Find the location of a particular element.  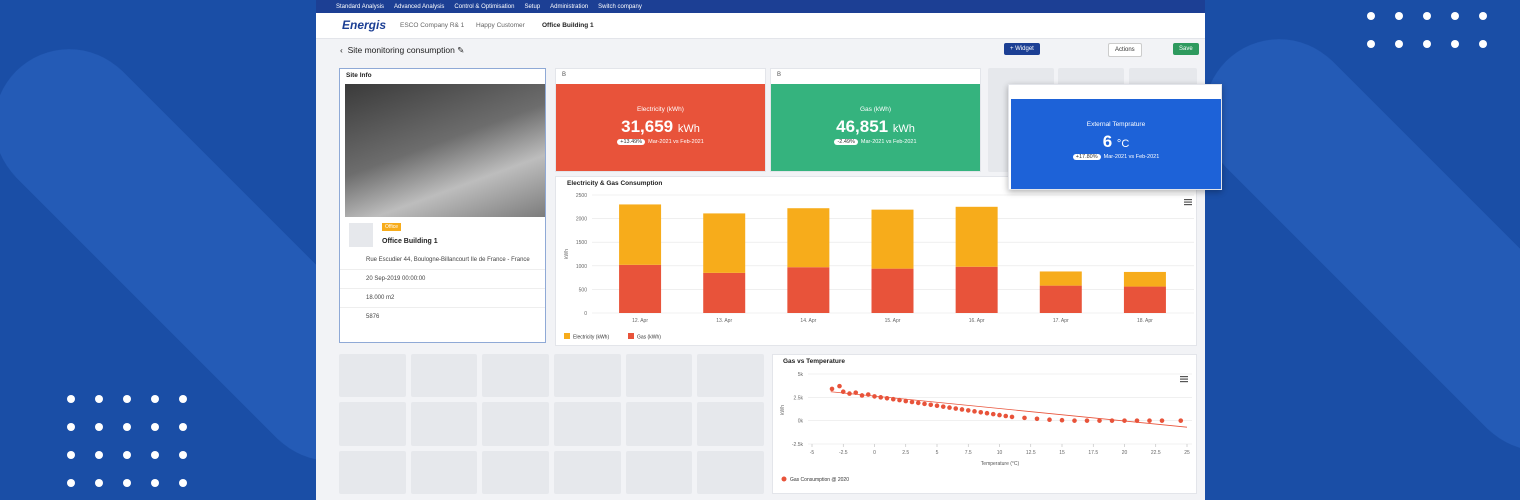

y-tick-label: 1000 is located at coordinates (581, 267).